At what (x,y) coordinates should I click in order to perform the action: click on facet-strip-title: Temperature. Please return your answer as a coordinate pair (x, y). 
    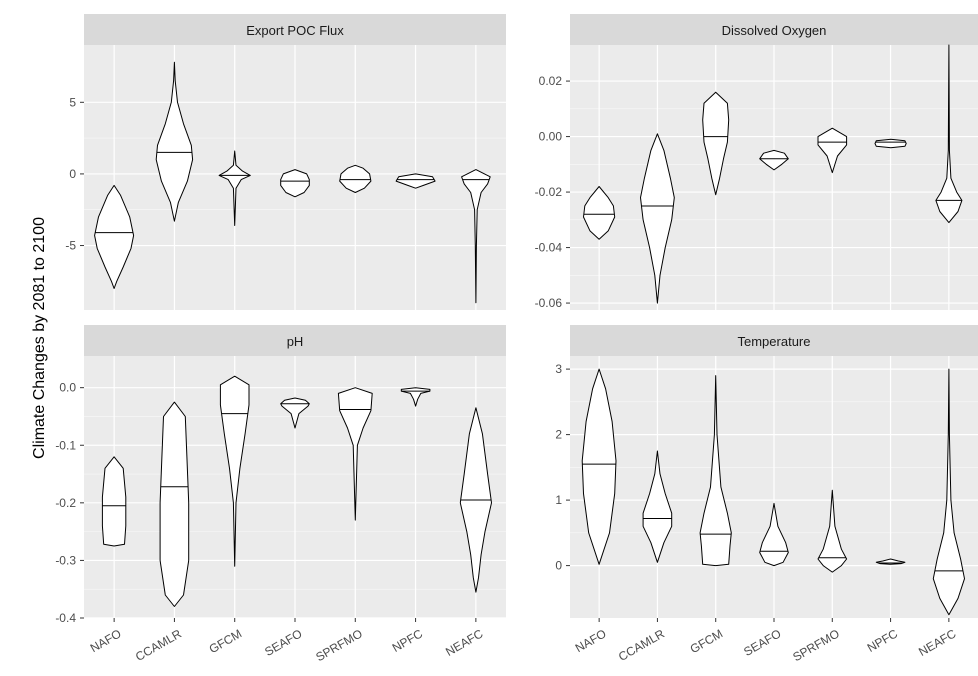
    Looking at the image, I should click on (774, 341).